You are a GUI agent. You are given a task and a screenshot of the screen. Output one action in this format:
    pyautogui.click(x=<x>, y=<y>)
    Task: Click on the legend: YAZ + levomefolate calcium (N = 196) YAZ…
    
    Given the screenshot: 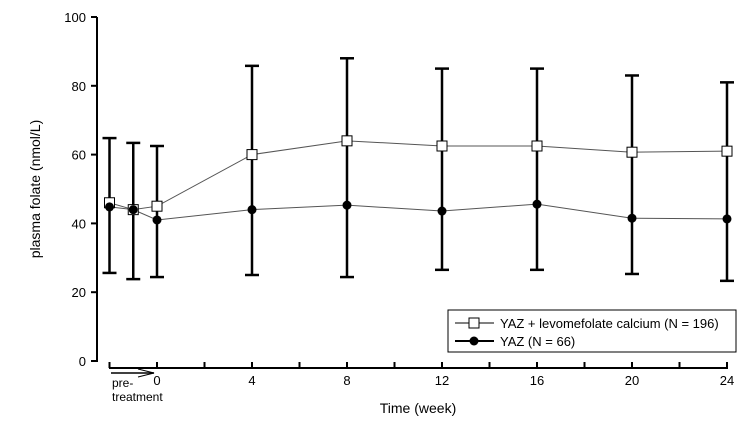 What is the action you would take?
    pyautogui.click(x=592, y=331)
    